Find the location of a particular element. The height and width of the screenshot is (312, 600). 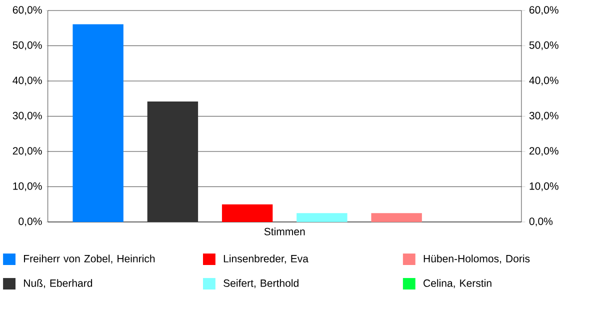

y-tick-label: 50,0% is located at coordinates (27, 45).